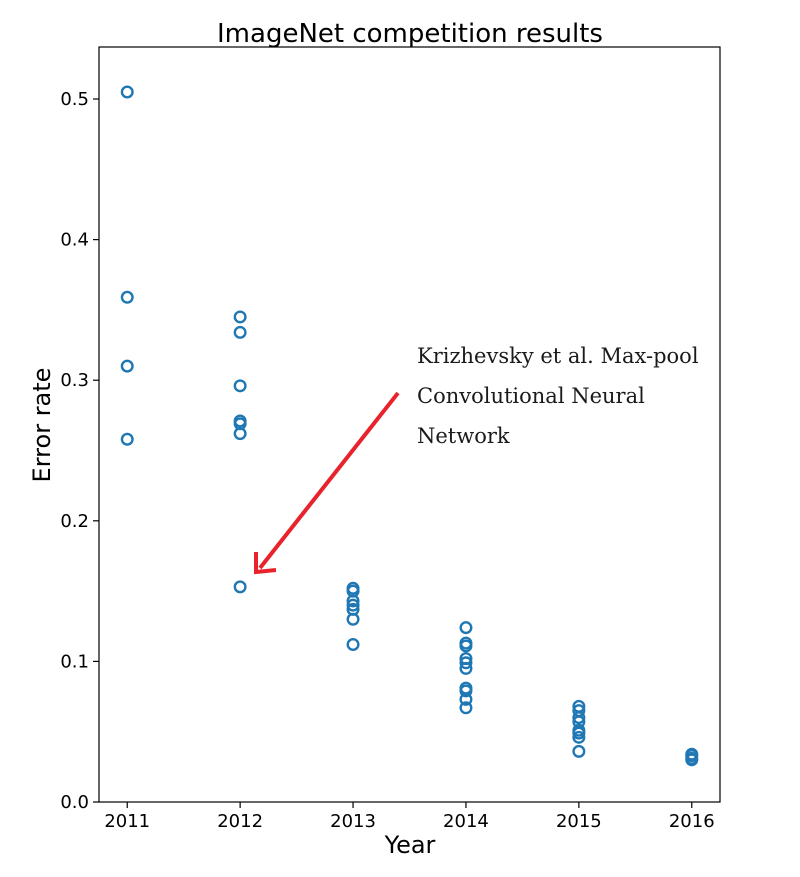 The width and height of the screenshot is (800, 877). I want to click on y-axis-label: Error rate, so click(42, 425).